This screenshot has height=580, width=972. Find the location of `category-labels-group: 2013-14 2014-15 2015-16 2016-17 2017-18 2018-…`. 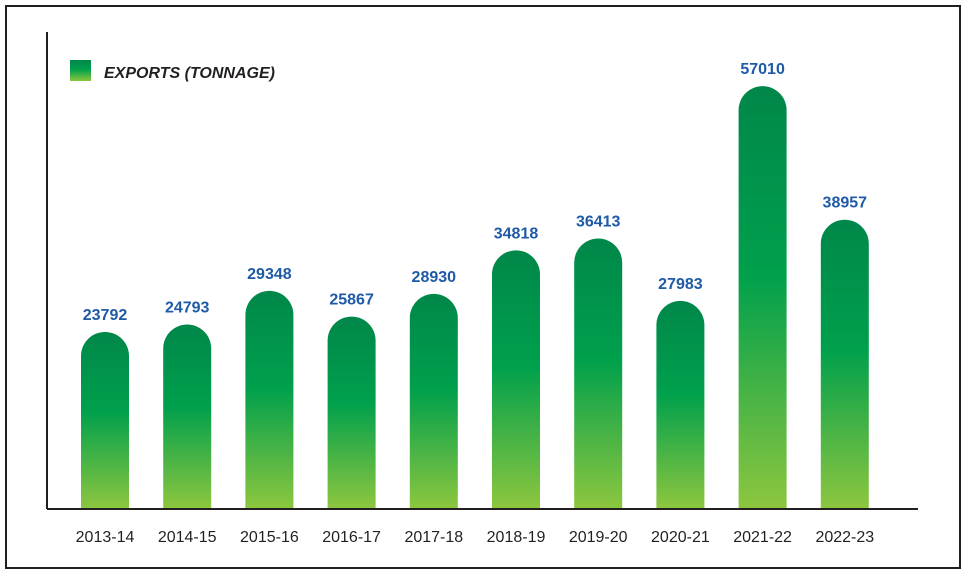

category-labels-group: 2013-14 2014-15 2015-16 2016-17 2017-18 2018-… is located at coordinates (475, 537).